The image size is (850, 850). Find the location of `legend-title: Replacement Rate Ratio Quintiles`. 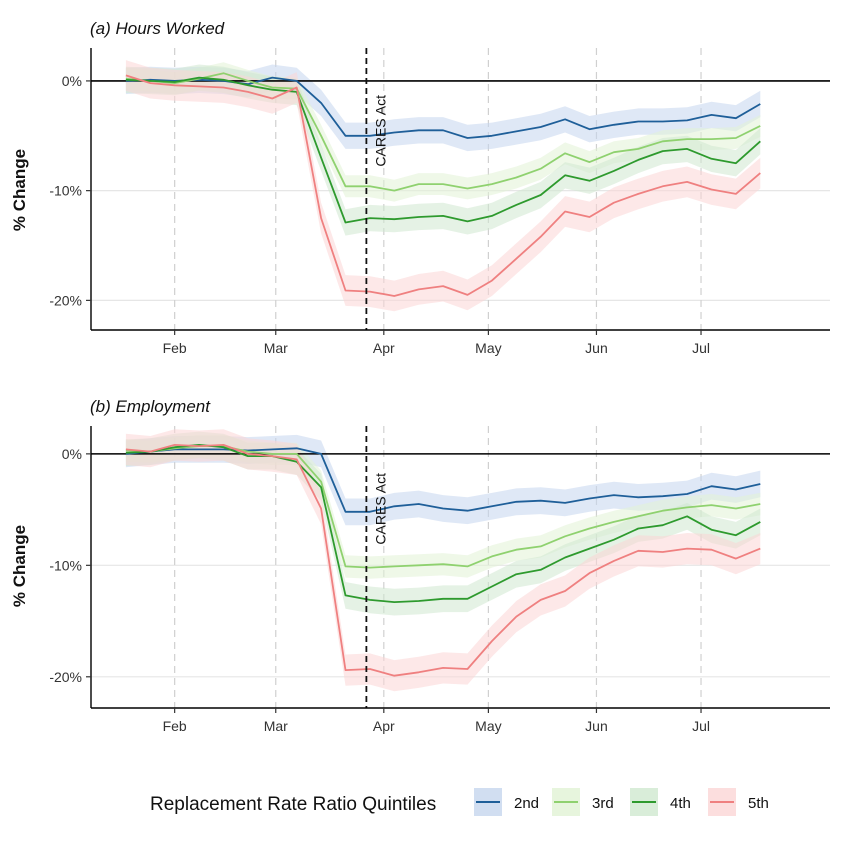

legend-title: Replacement Rate Ratio Quintiles is located at coordinates (293, 804).